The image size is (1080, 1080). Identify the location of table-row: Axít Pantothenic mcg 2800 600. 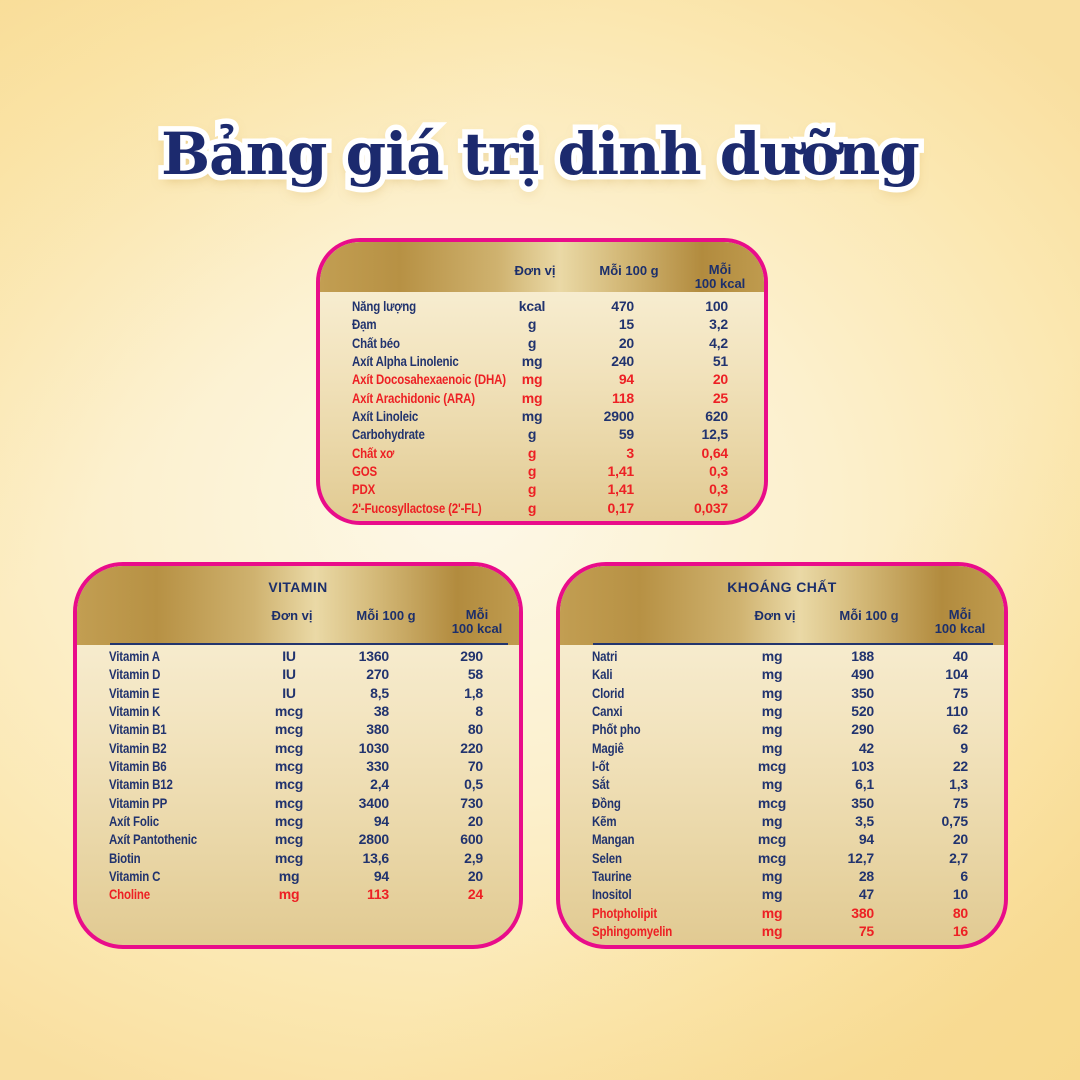
(298, 839).